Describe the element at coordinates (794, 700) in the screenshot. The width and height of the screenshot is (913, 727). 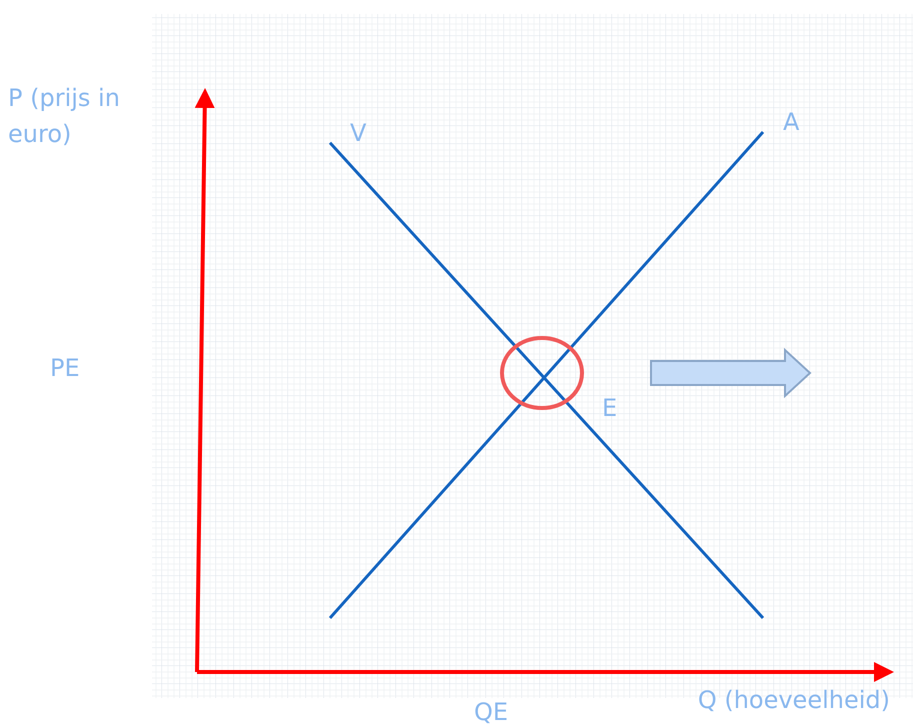
I see `x-axis-title: Q (hoeveelheid)` at that location.